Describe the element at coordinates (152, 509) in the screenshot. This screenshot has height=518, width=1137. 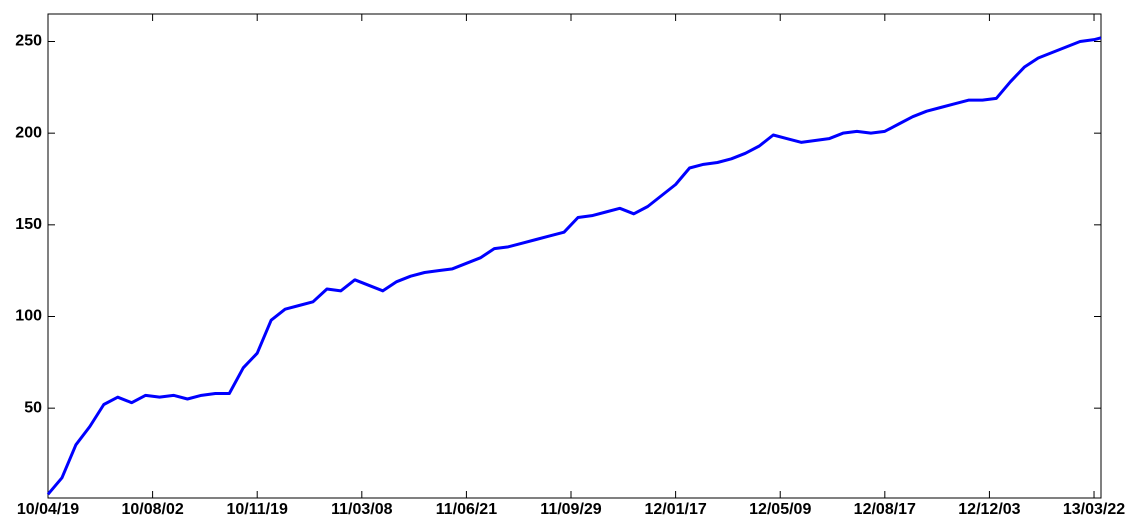
I see `x-tick-label: 10/08/02` at that location.